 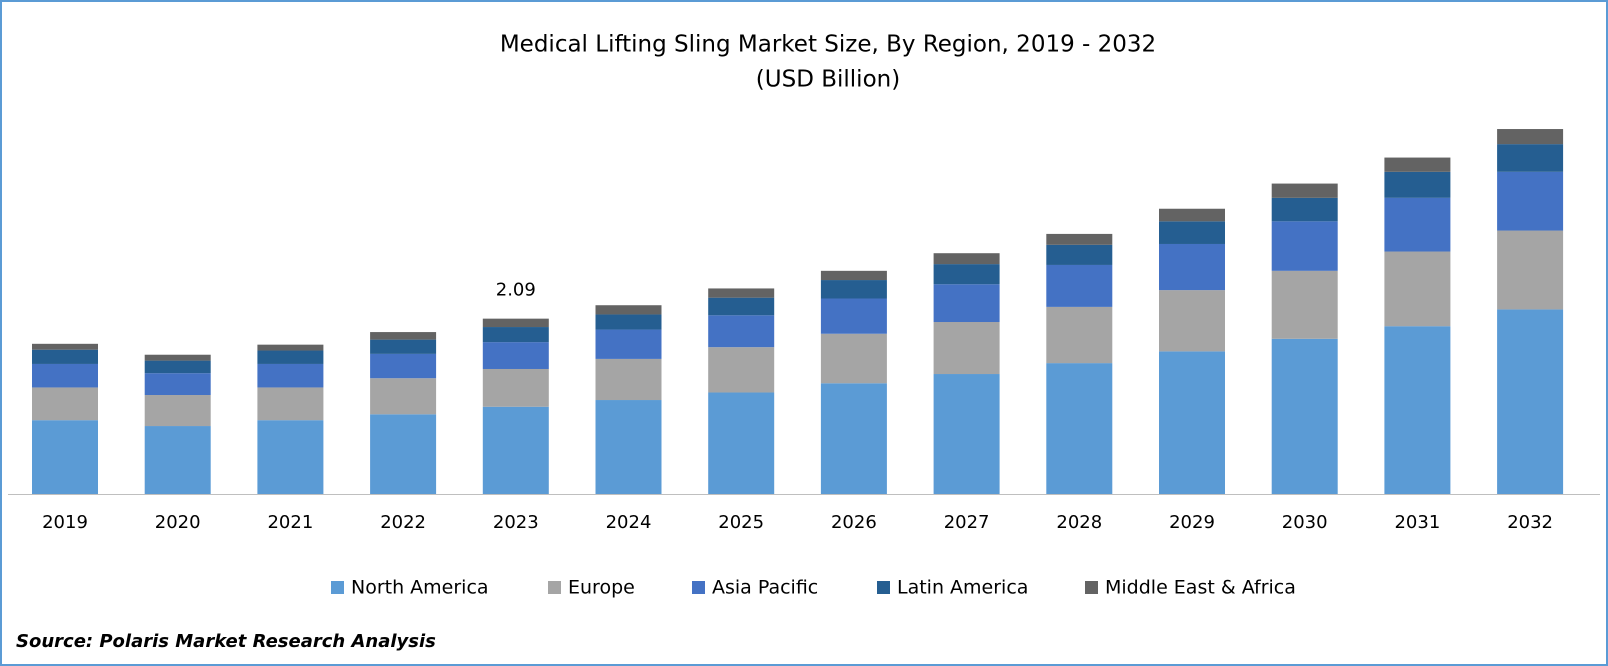 What do you see at coordinates (516, 290) in the screenshot?
I see `data-label: 2.09` at bounding box center [516, 290].